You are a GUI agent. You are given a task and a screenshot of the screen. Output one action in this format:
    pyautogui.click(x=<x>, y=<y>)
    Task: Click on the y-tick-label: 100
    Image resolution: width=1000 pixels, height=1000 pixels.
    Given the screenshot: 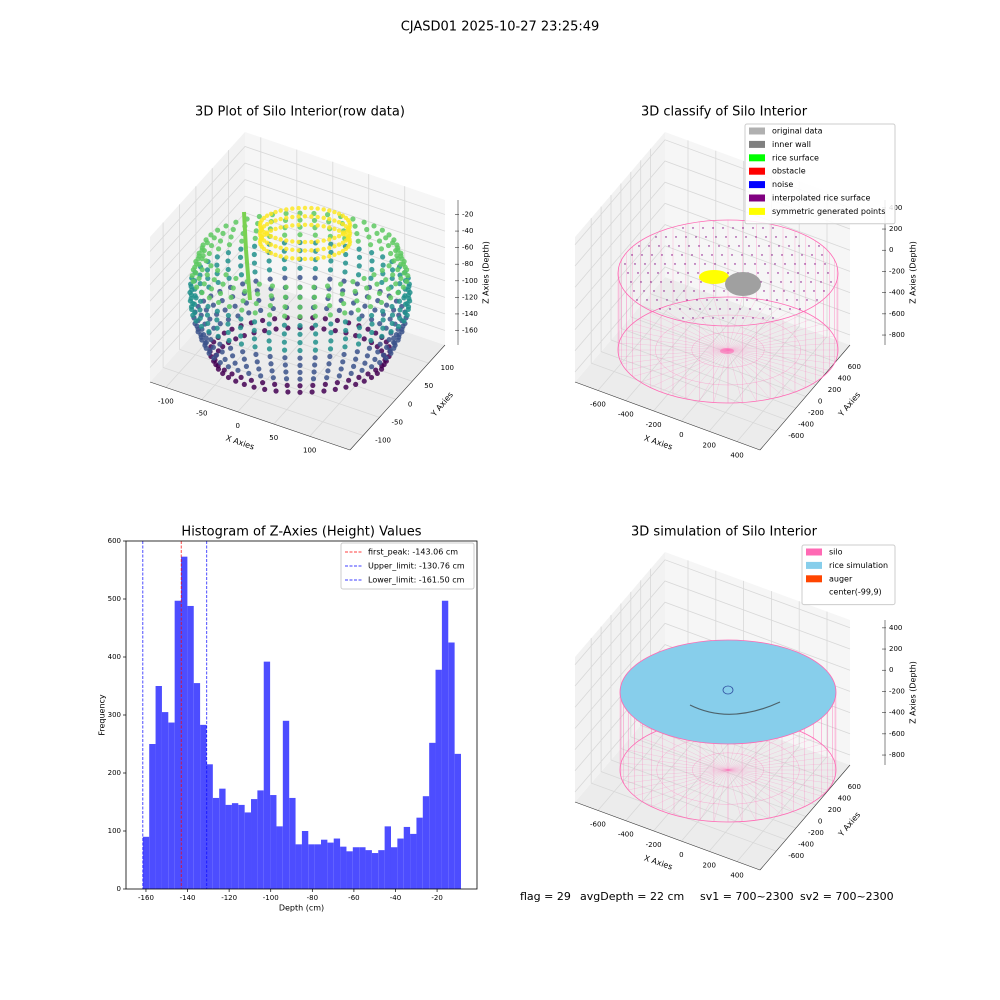 What is the action you would take?
    pyautogui.click(x=114, y=831)
    